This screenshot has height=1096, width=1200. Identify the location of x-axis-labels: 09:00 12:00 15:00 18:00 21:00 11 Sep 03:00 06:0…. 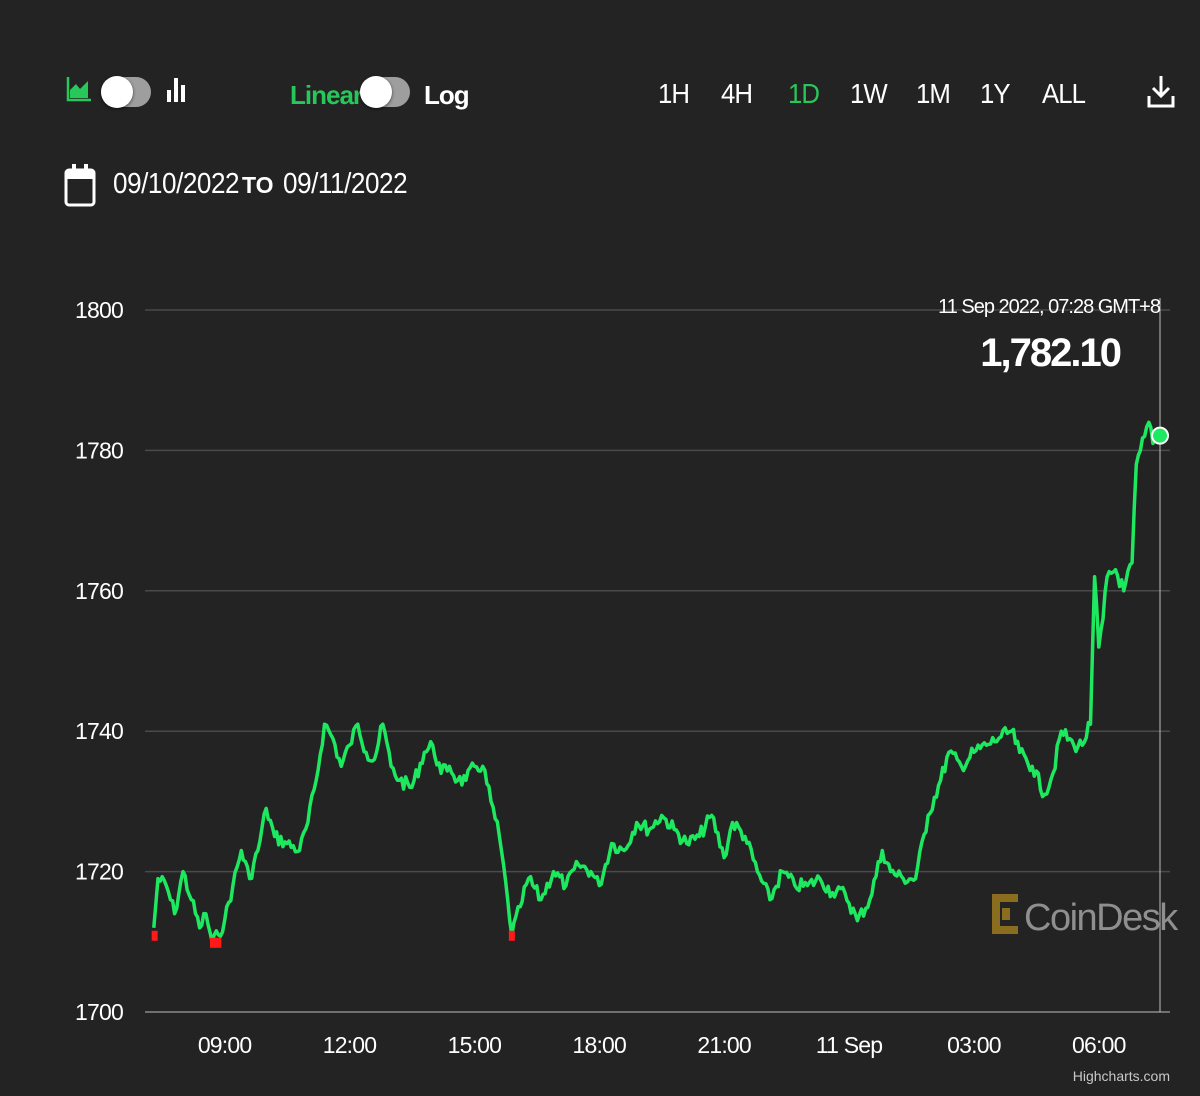
(662, 1045).